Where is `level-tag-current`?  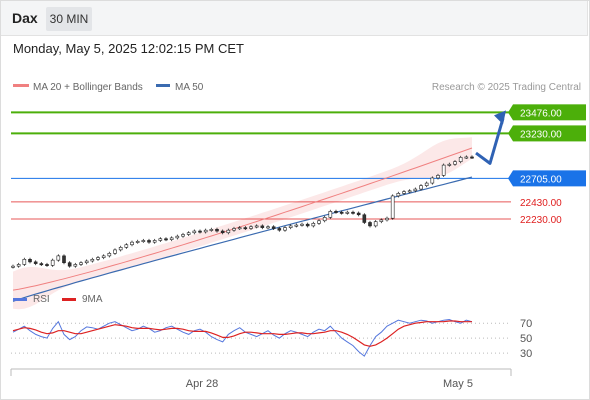
level-tag-current is located at coordinates (549, 178).